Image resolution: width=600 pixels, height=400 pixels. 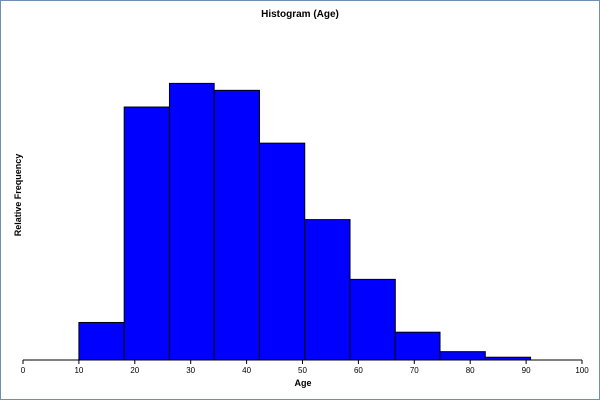 What do you see at coordinates (78, 370) in the screenshot?
I see `x-tick-label-1: 10` at bounding box center [78, 370].